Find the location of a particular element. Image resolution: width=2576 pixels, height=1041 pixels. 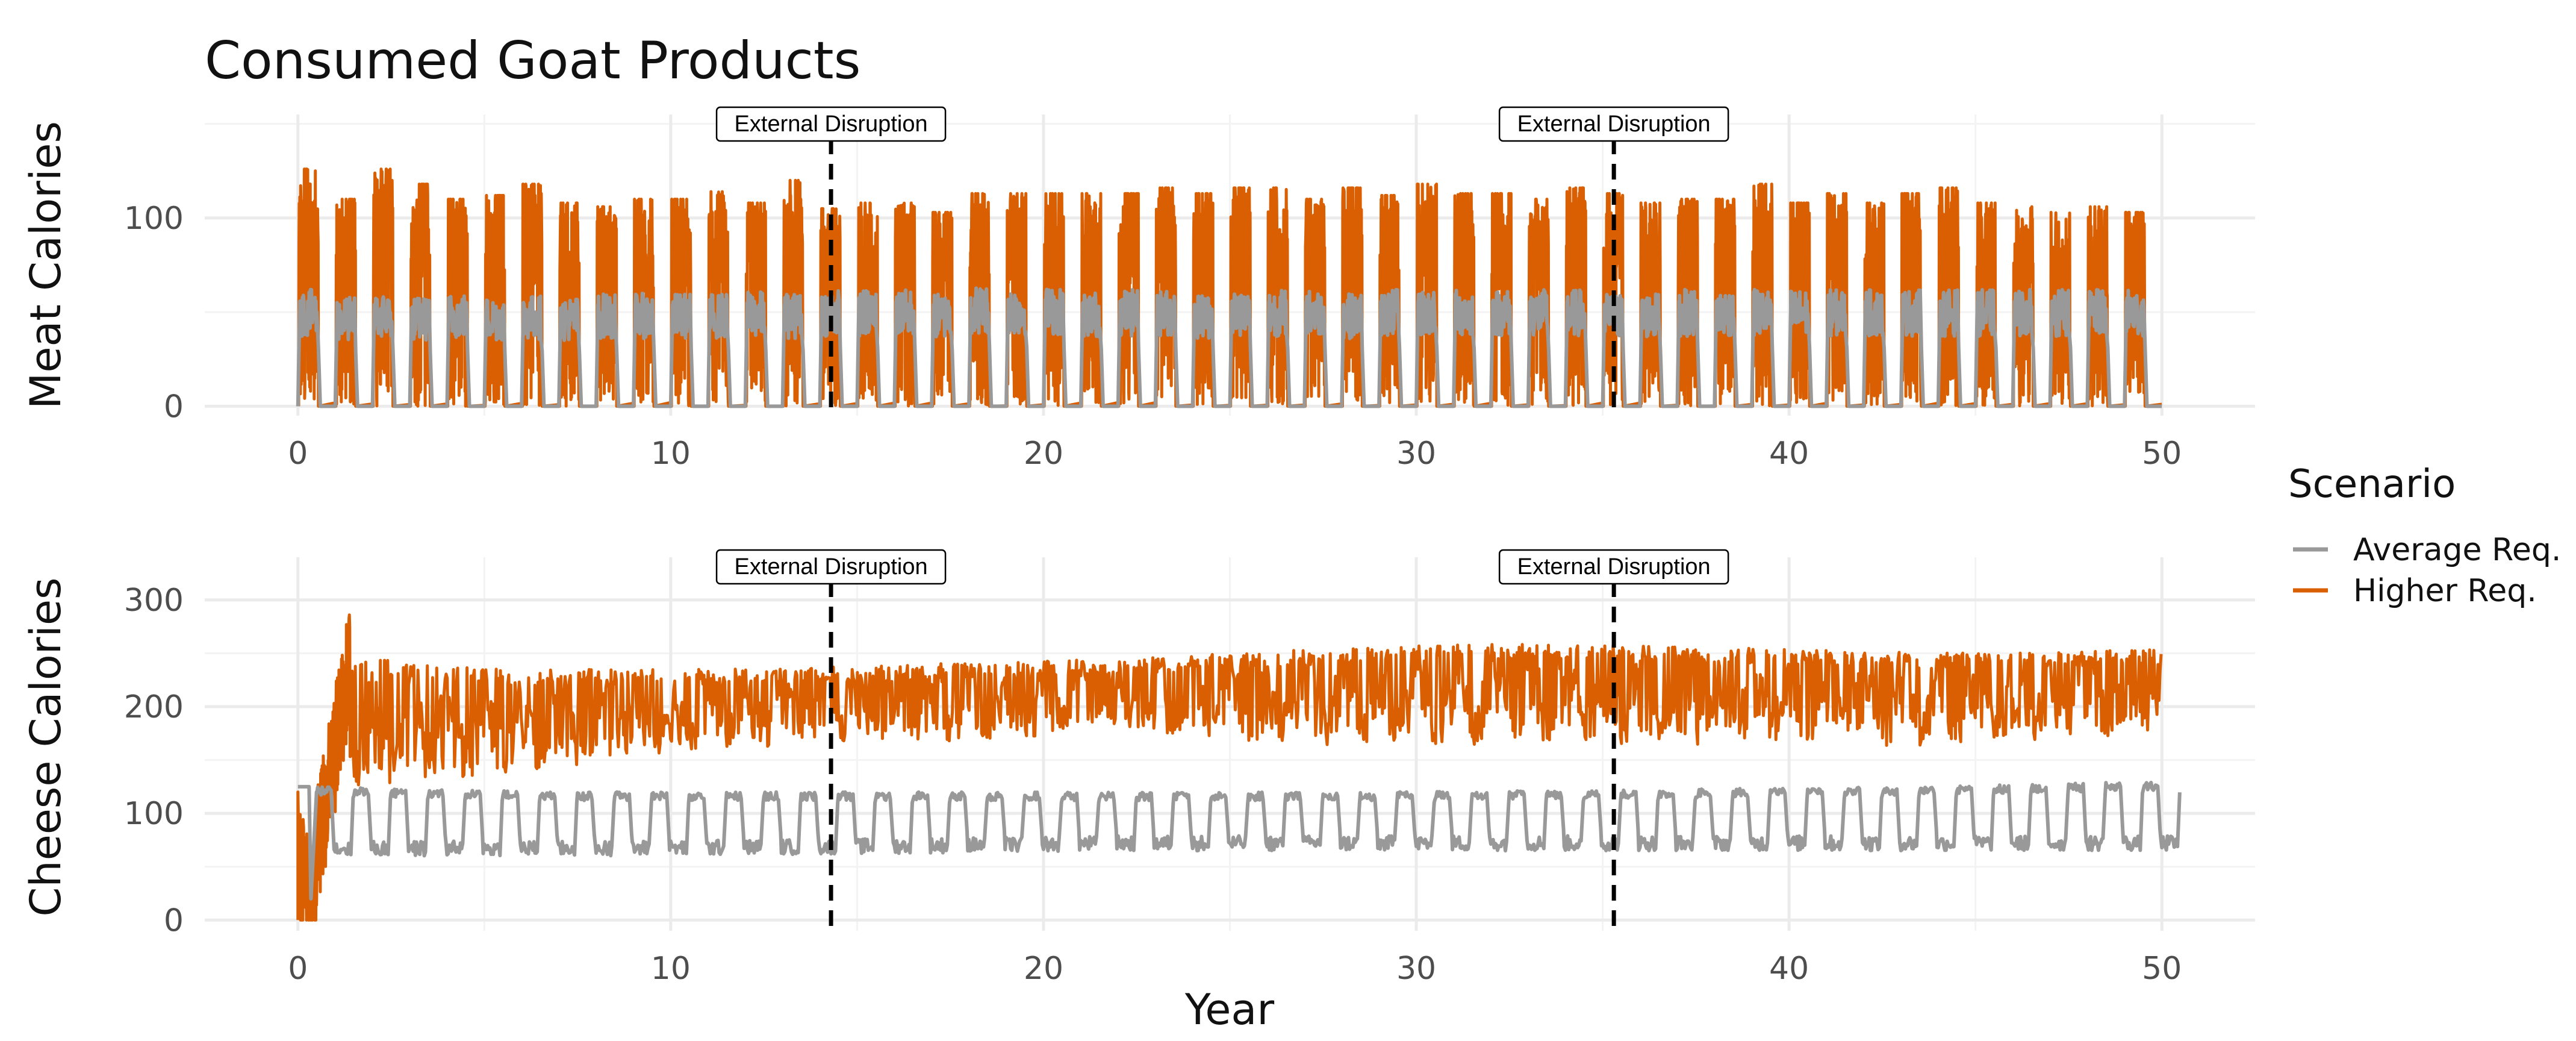

cheese-y-tick-label: 0 is located at coordinates (174, 921).